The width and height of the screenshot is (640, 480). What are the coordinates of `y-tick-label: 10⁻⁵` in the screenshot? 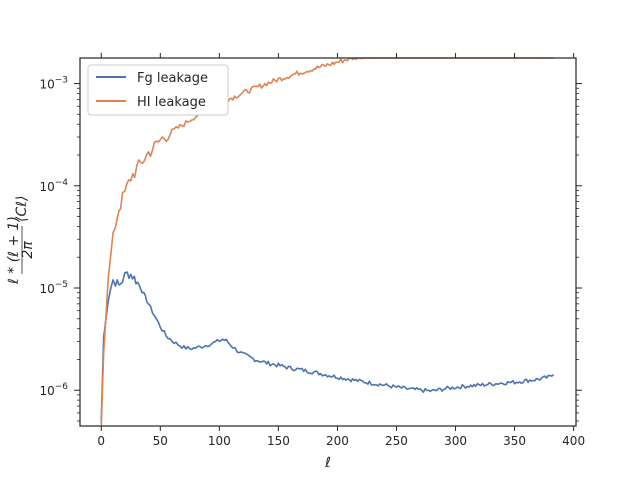 It's located at (53, 288).